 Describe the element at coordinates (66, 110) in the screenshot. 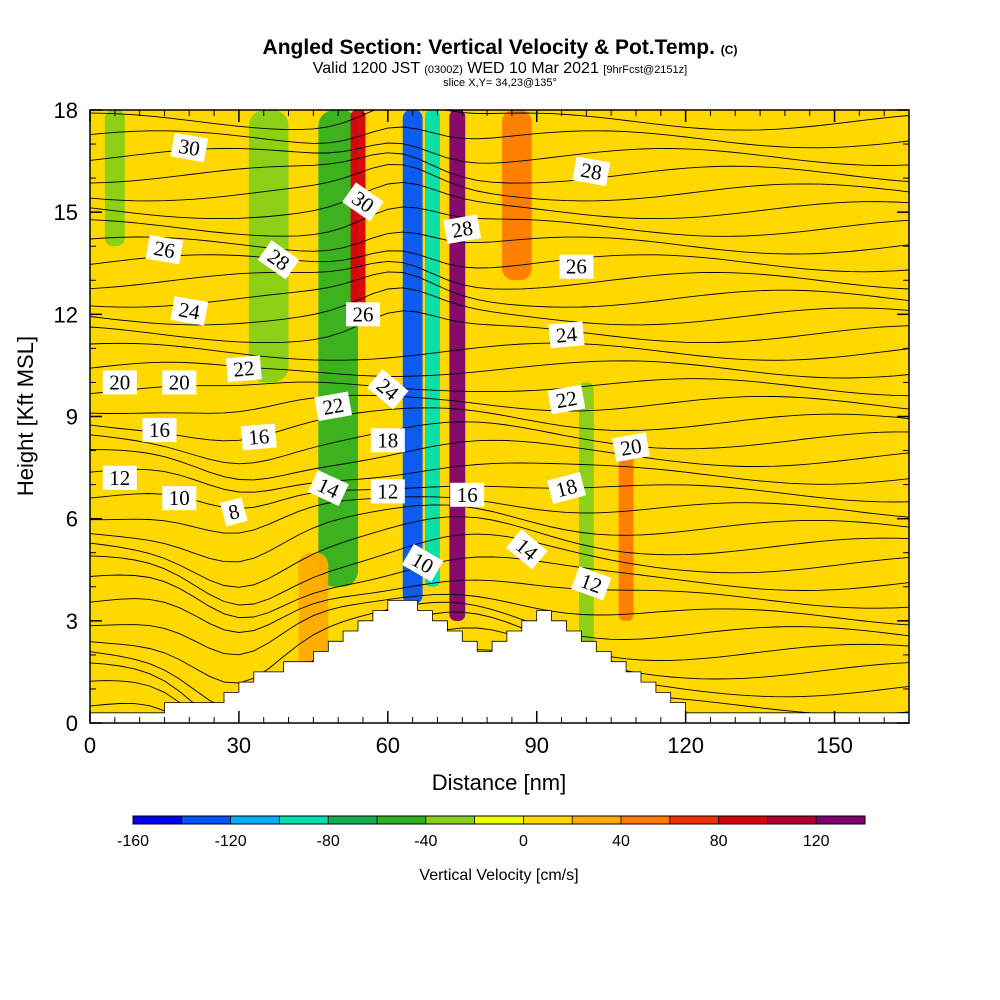

I see `y-tick-label: 18` at that location.